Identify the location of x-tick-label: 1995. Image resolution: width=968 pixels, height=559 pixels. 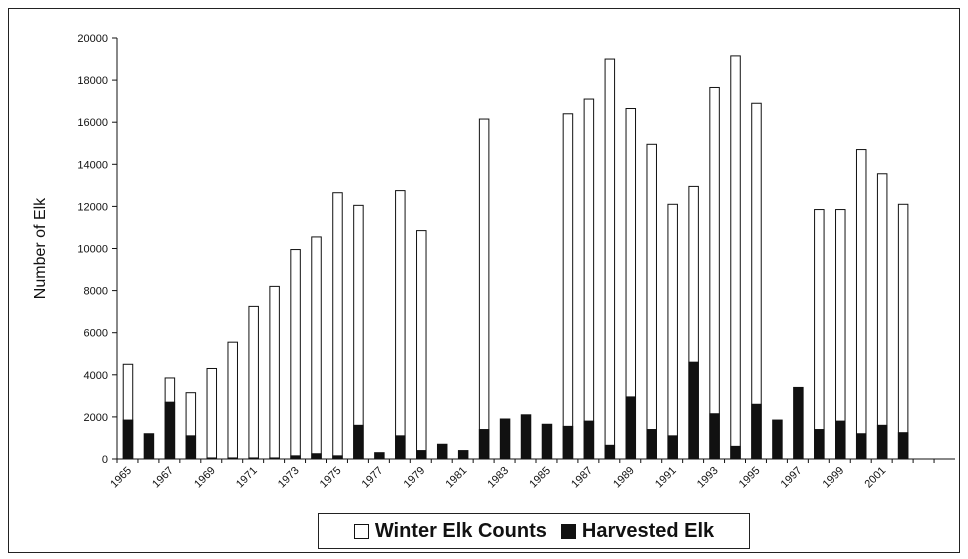
(750, 478).